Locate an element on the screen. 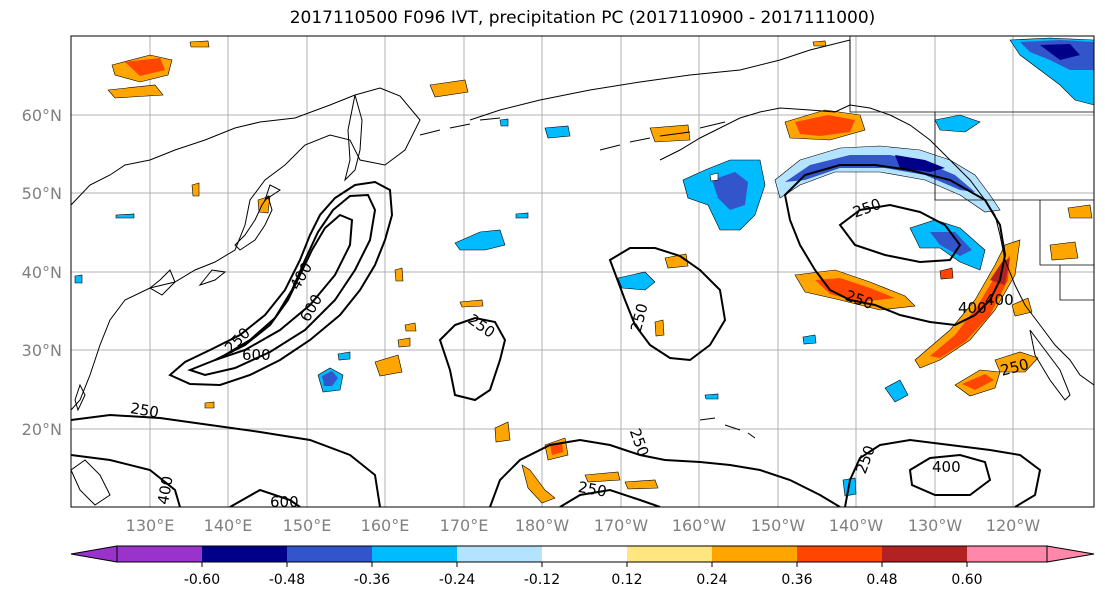  lat-label: 20°N is located at coordinates (42, 429).